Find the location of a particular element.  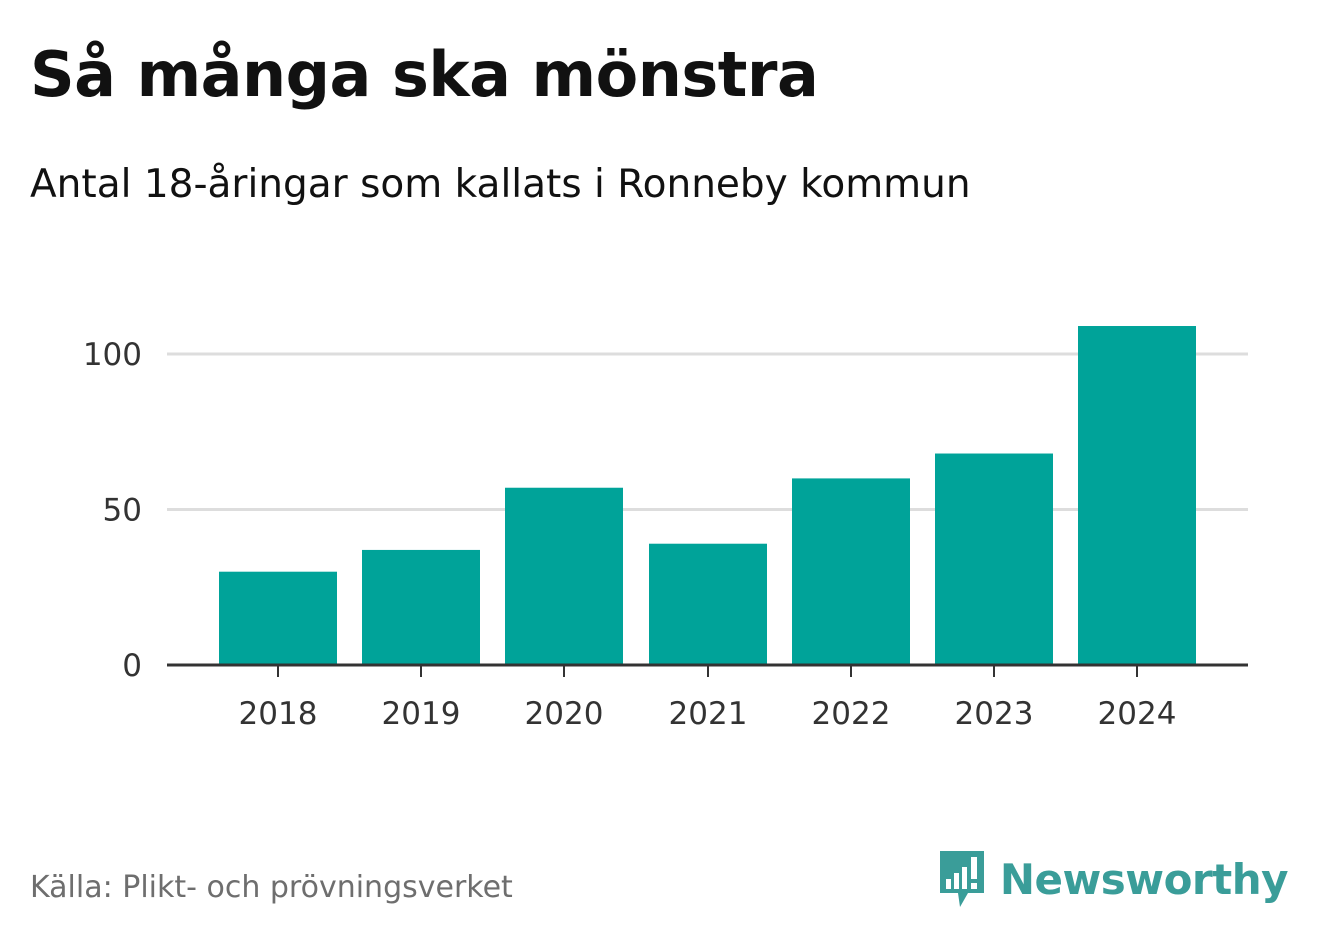

brand-logo-link: Newsworthy is located at coordinates (1113, 879).